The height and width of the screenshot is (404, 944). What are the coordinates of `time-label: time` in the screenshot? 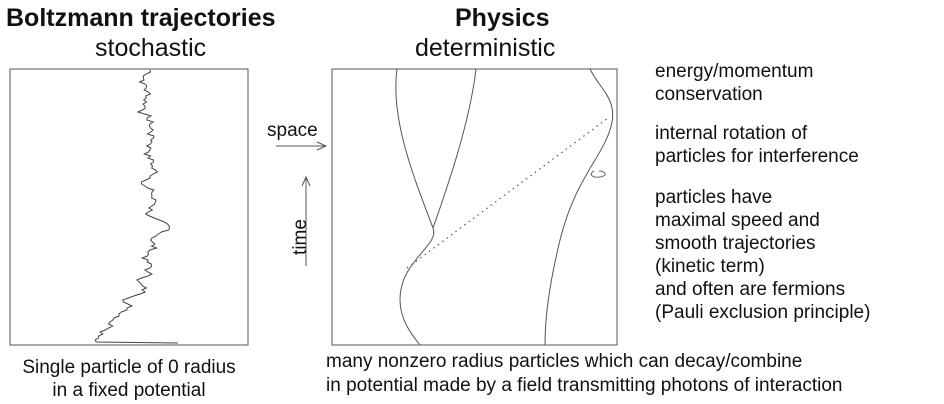 It's located at (300, 237).